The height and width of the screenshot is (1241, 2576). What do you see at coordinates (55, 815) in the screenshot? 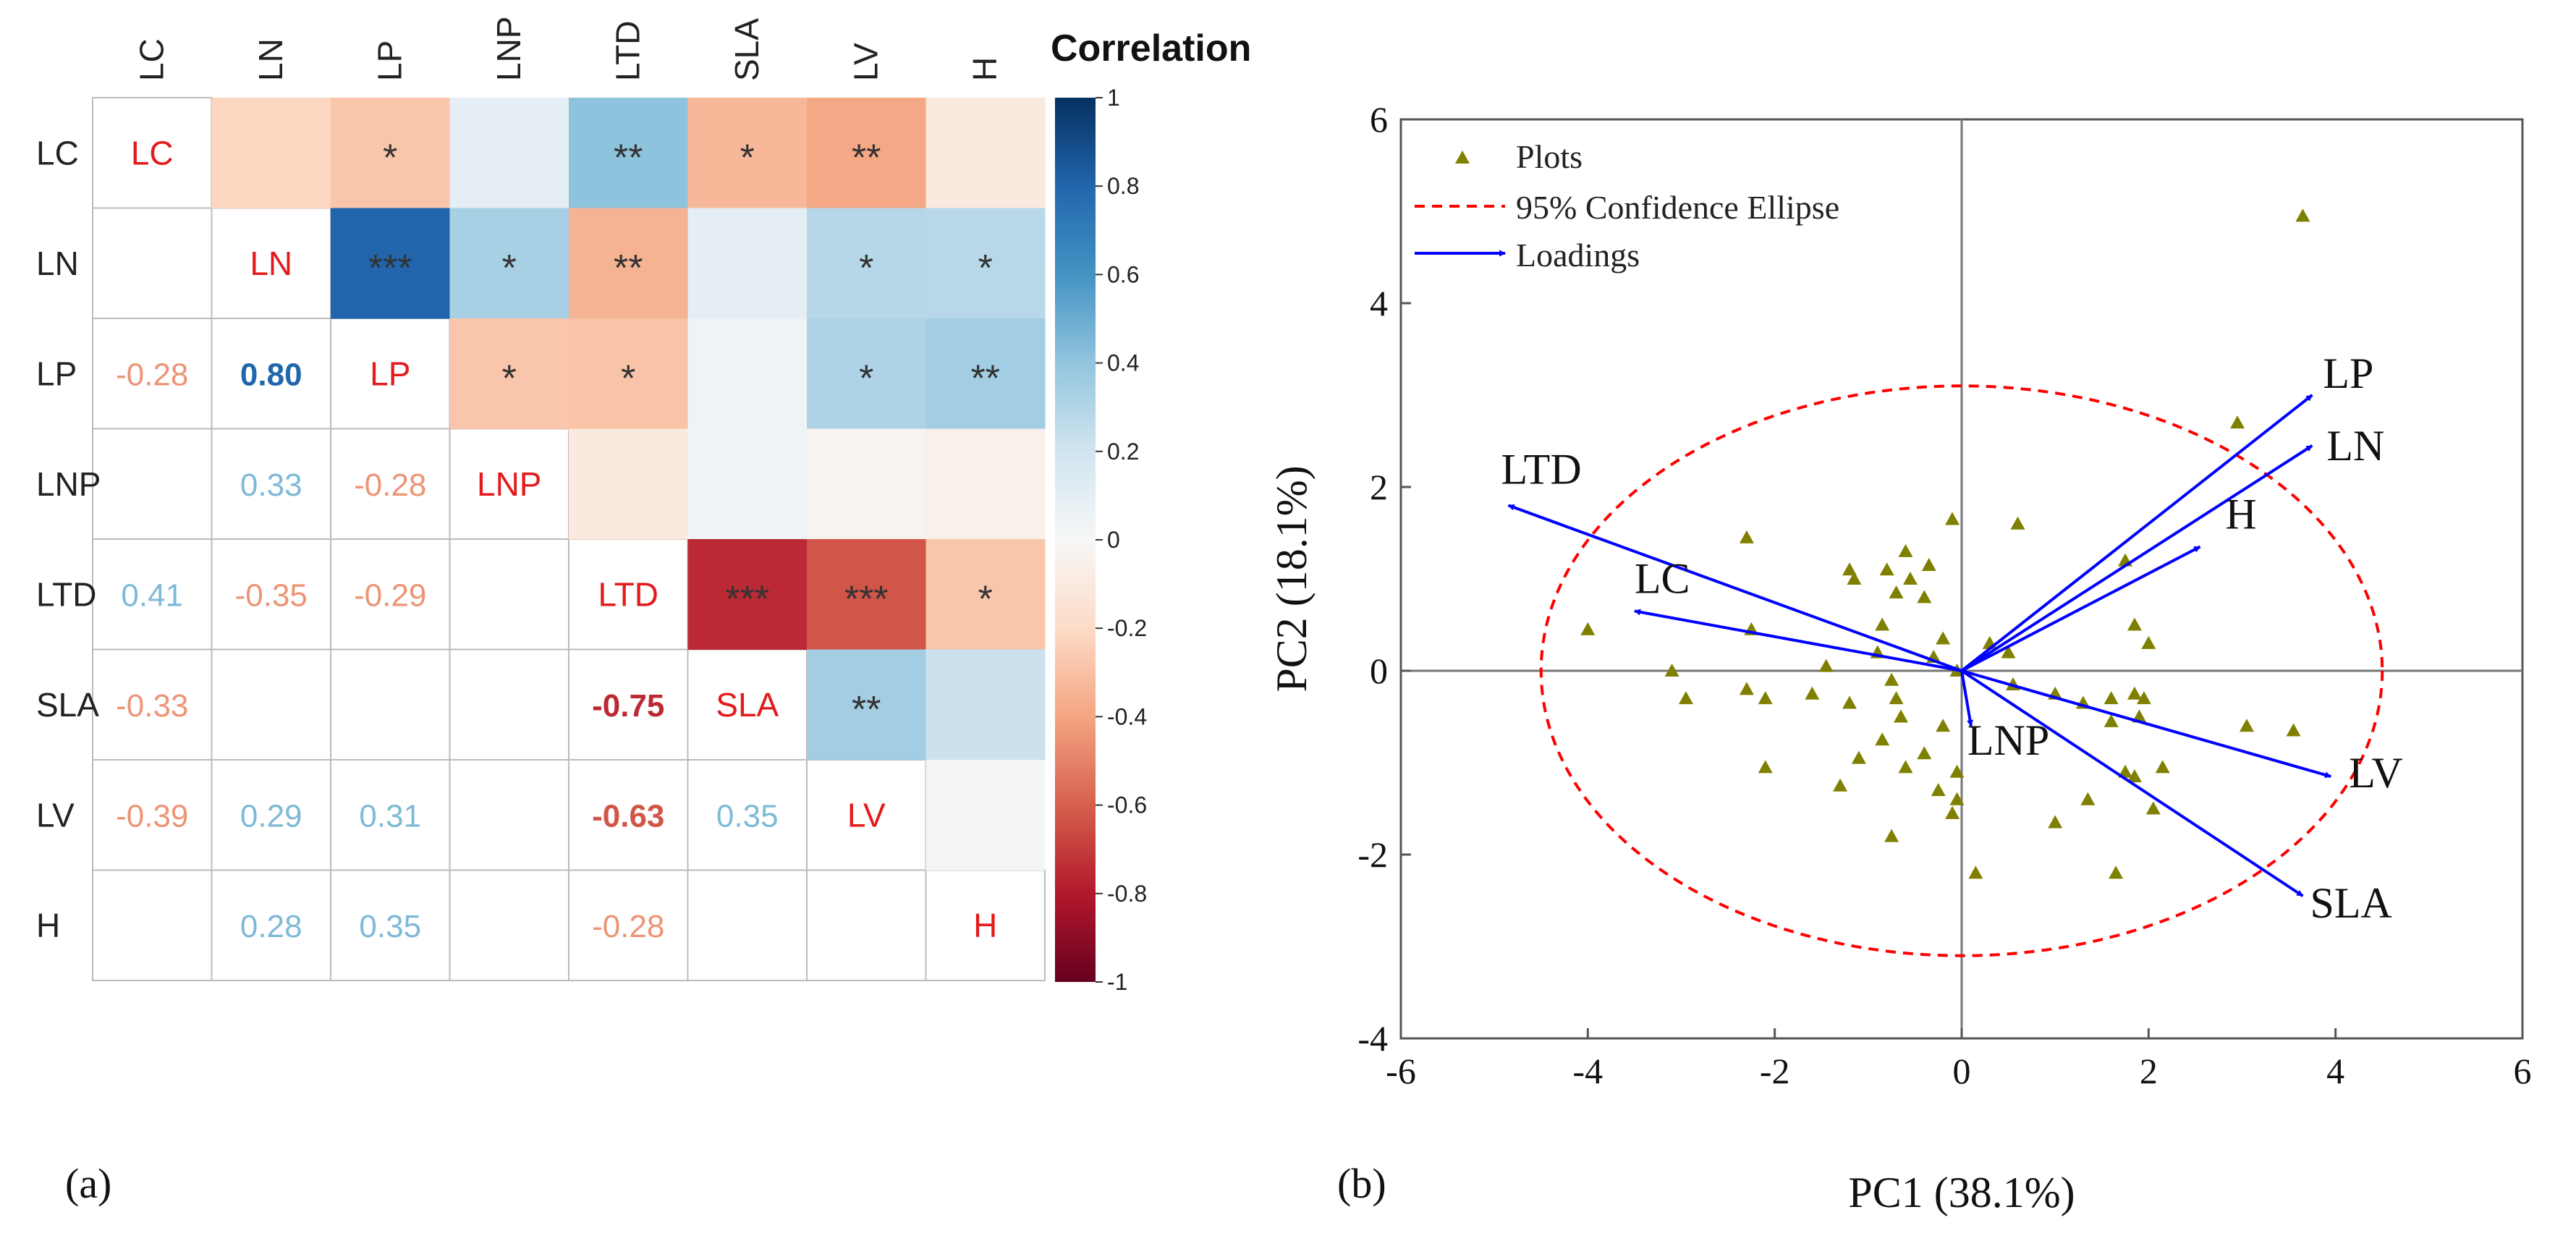
I see `row-label: LV` at bounding box center [55, 815].